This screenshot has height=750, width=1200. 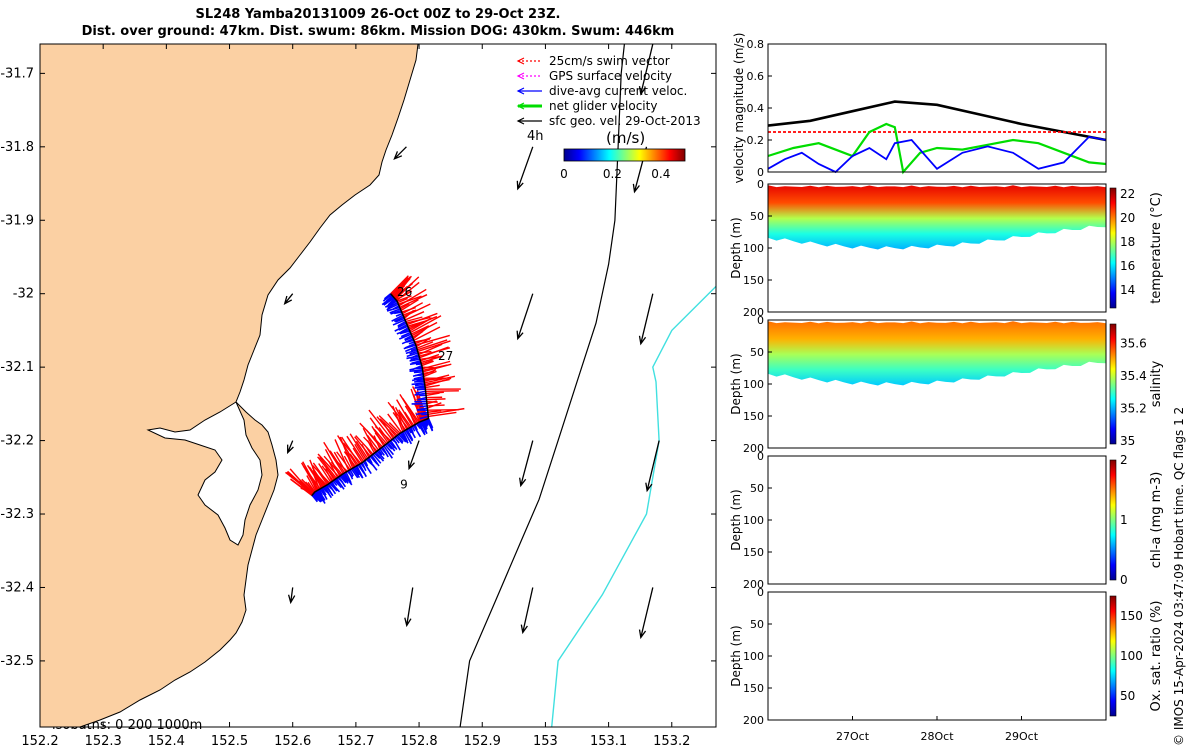 What do you see at coordinates (1127, 696) in the screenshot?
I see `profile-colorbar-tick-label: 50` at bounding box center [1127, 696].